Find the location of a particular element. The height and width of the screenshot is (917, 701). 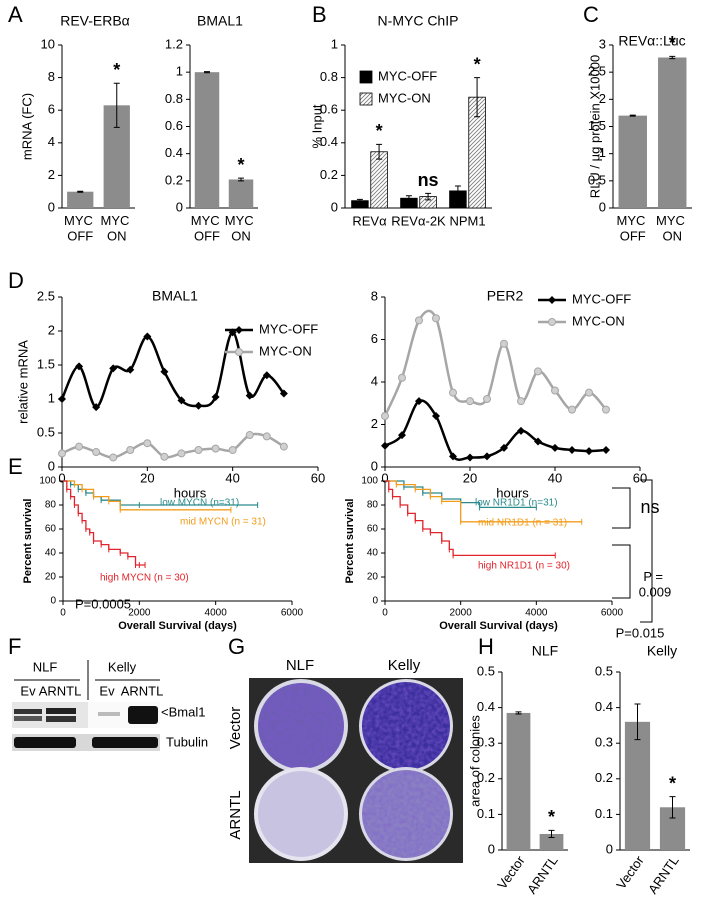

annotation: ns is located at coordinates (428, 180).